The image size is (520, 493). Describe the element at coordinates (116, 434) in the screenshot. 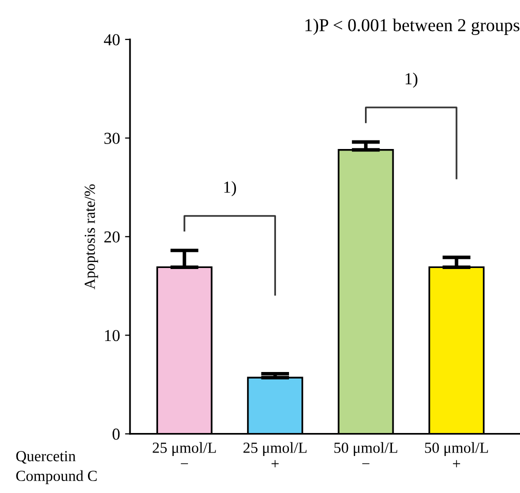

I see `y-tick-label: 0` at that location.